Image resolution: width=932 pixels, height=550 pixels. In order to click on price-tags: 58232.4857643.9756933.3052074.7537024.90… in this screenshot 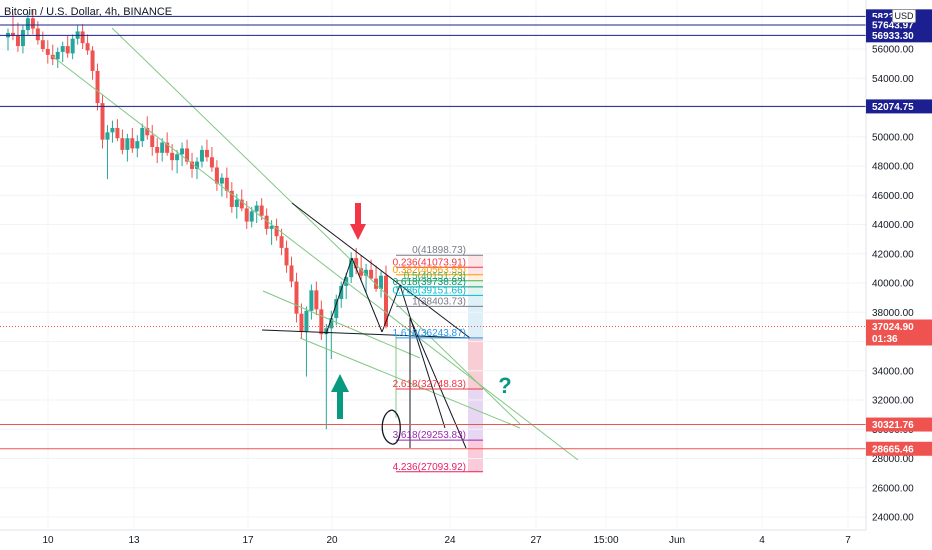, I will do `click(899, 232)`.